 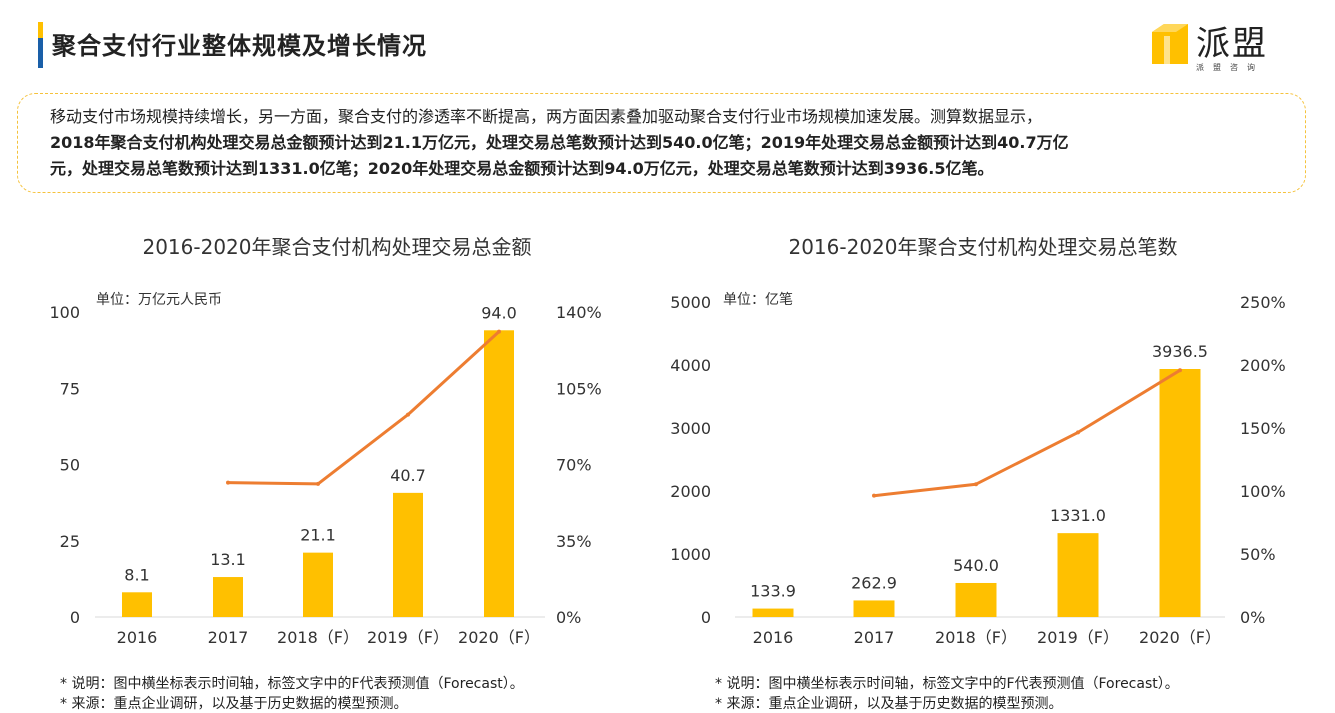 What do you see at coordinates (408, 475) in the screenshot?
I see `bar-value-label: 40.7` at bounding box center [408, 475].